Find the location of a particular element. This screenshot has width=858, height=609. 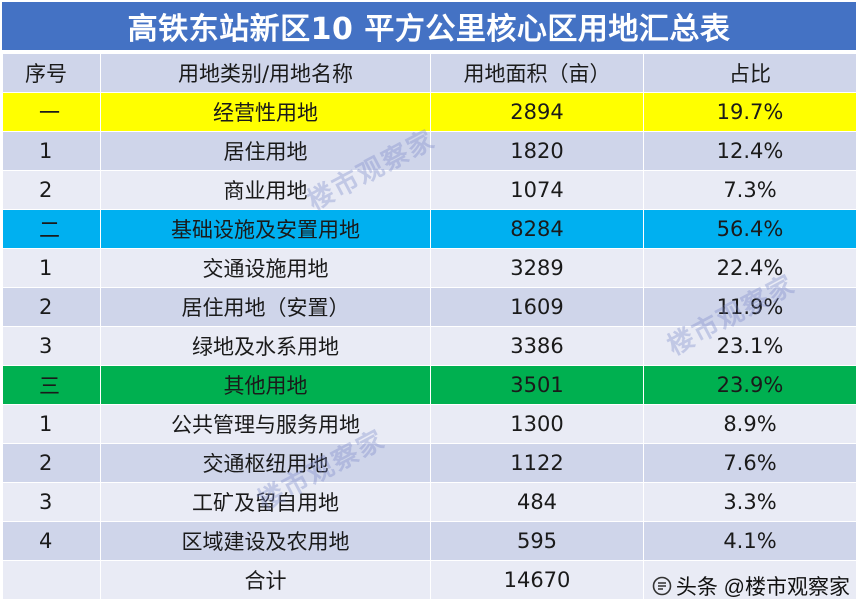

footer-label: 头条 @楼市观察家 is located at coordinates (762, 587).